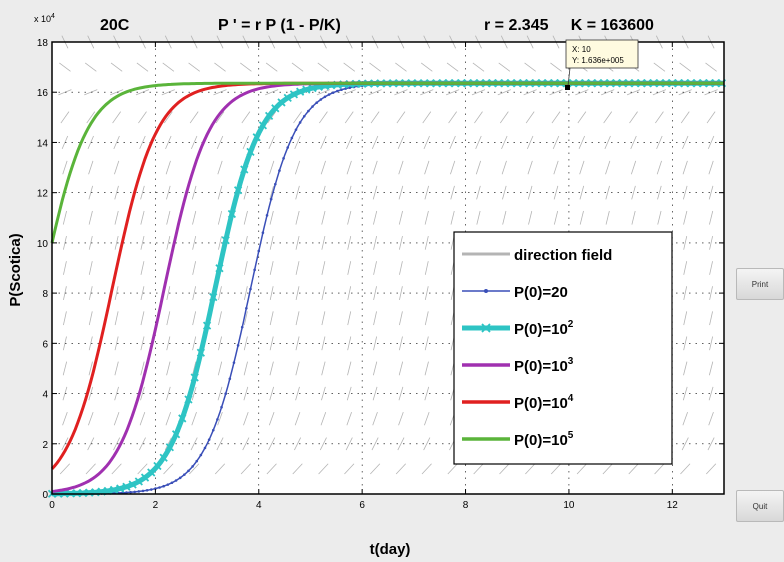 The image size is (784, 562). I want to click on legend-label: P(0)=105, so click(544, 439).